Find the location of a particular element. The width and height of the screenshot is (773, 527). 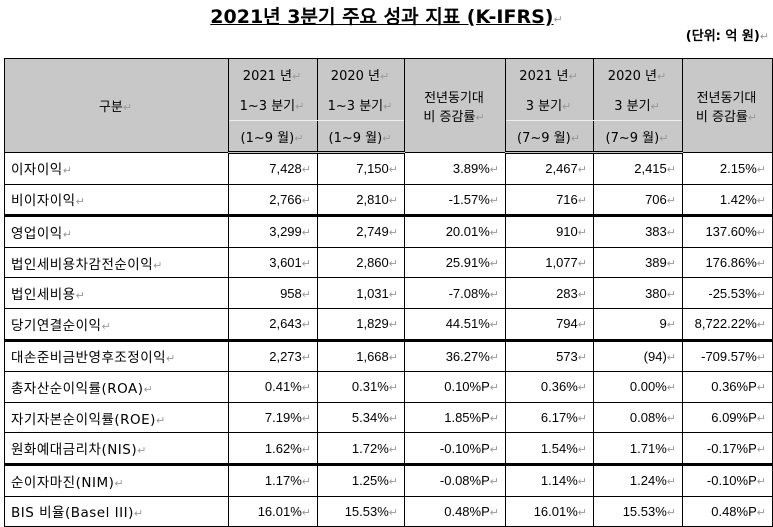

table-row: 법인세비용9581,031-7.08%283380-25.53% is located at coordinates (388, 293).